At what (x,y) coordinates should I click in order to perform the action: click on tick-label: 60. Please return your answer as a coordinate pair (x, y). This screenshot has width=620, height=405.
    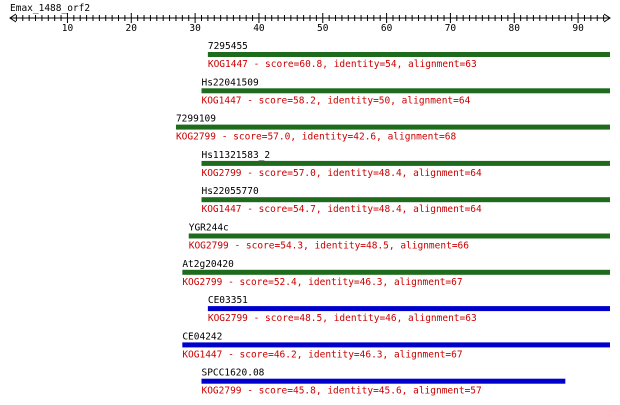
    Looking at the image, I should click on (387, 28).